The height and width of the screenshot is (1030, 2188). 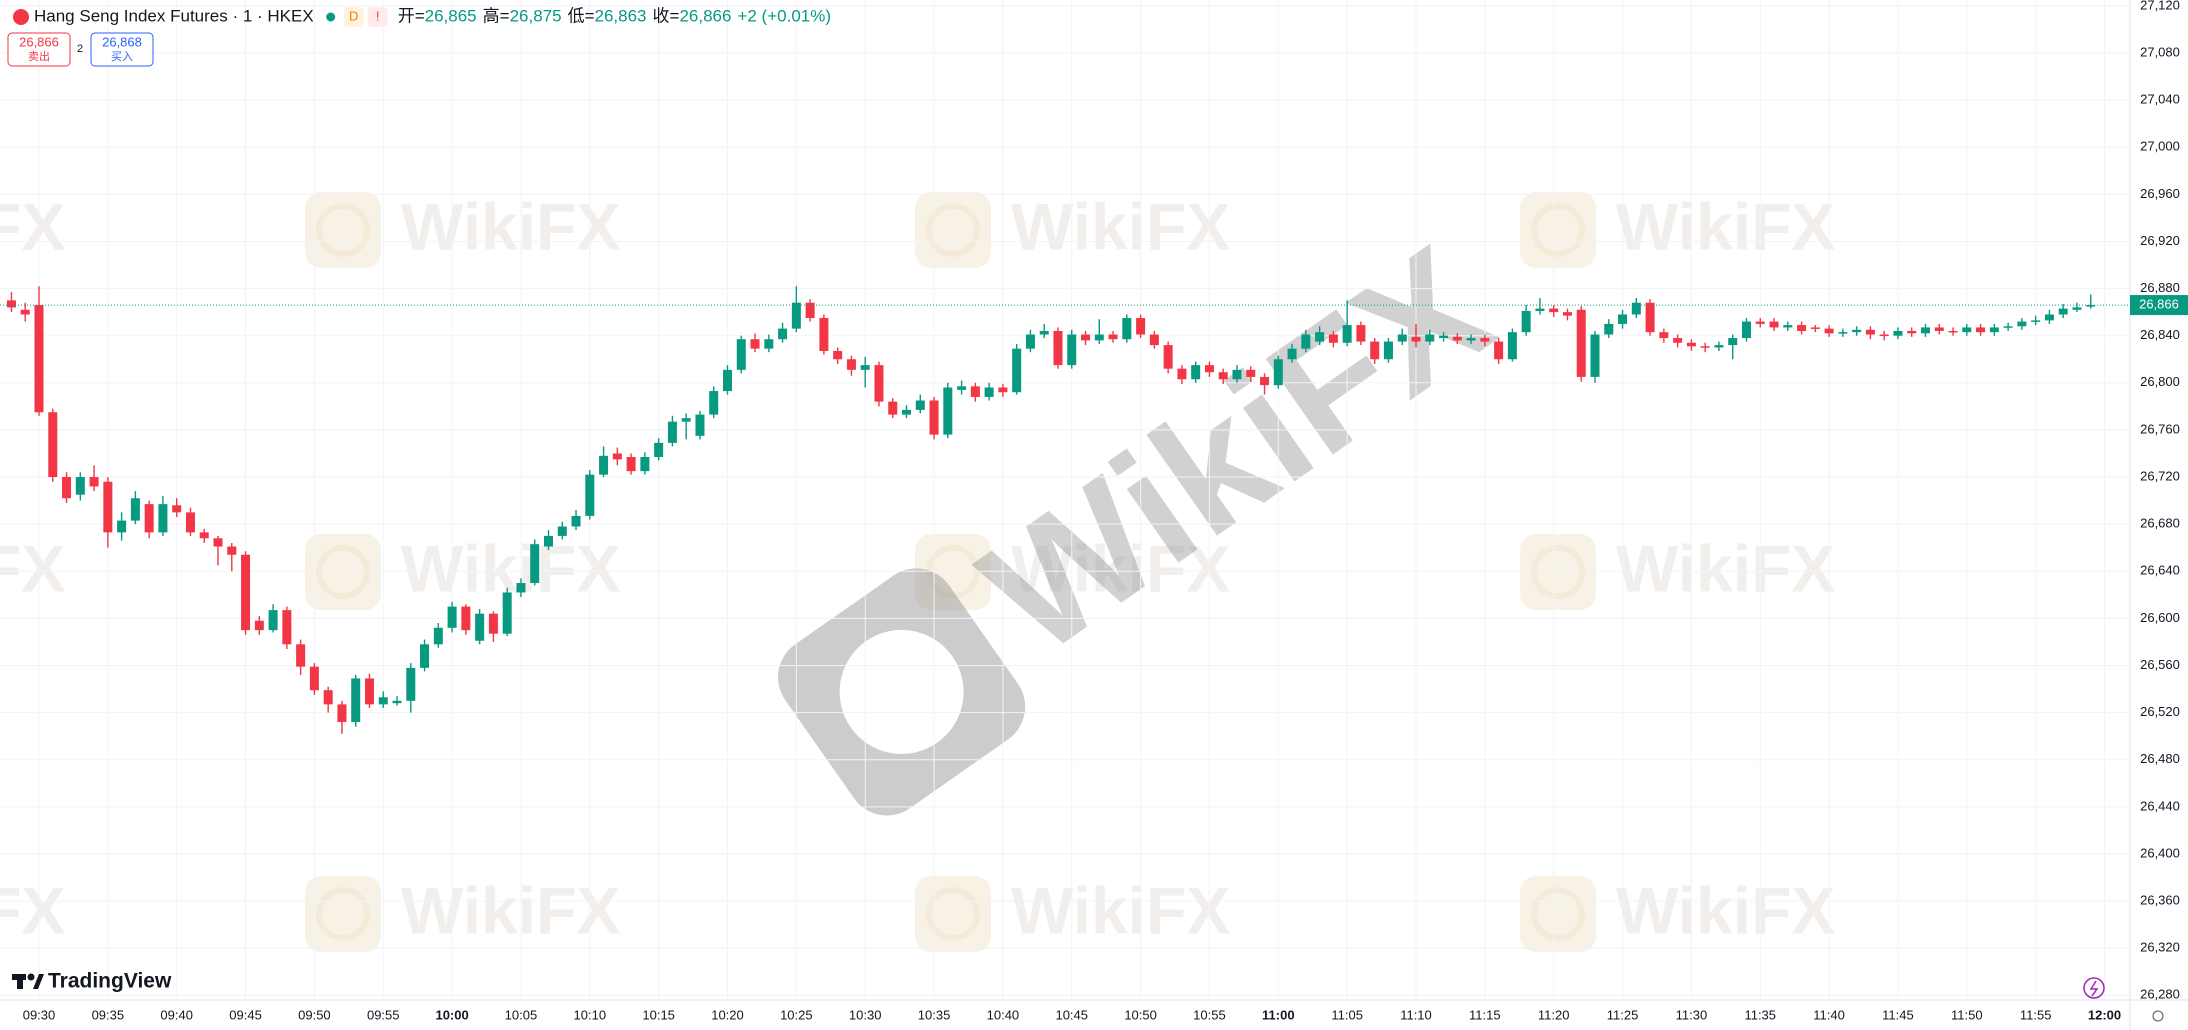 I want to click on y-tick-label: 26,880, so click(x=2160, y=287).